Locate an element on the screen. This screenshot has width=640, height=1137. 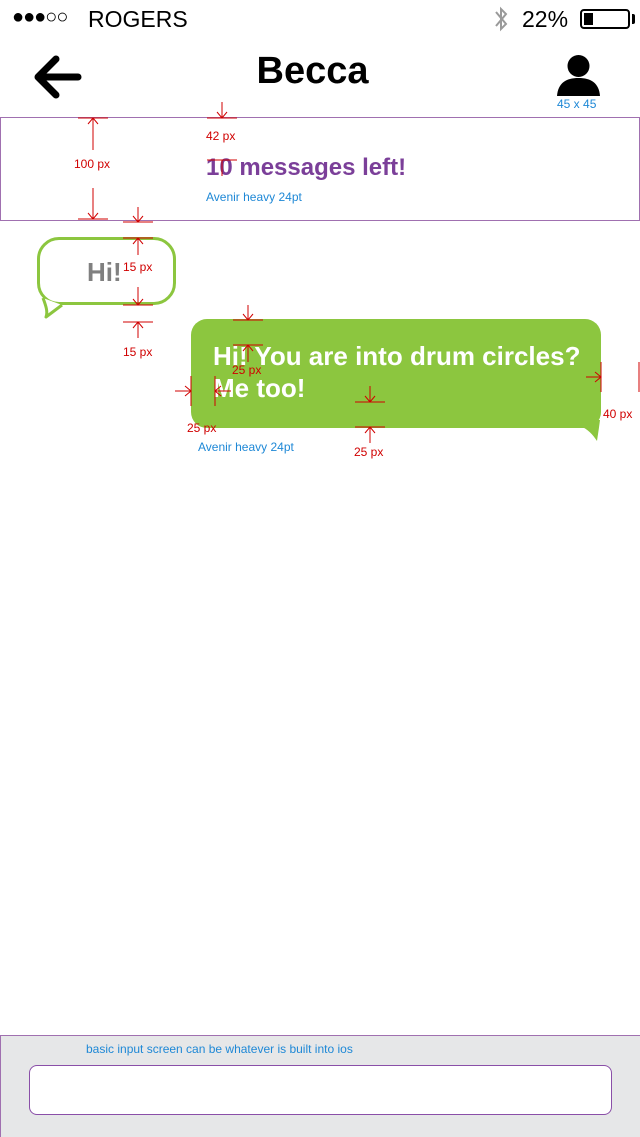
incoming-message-text: Hi! is located at coordinates (104, 272).